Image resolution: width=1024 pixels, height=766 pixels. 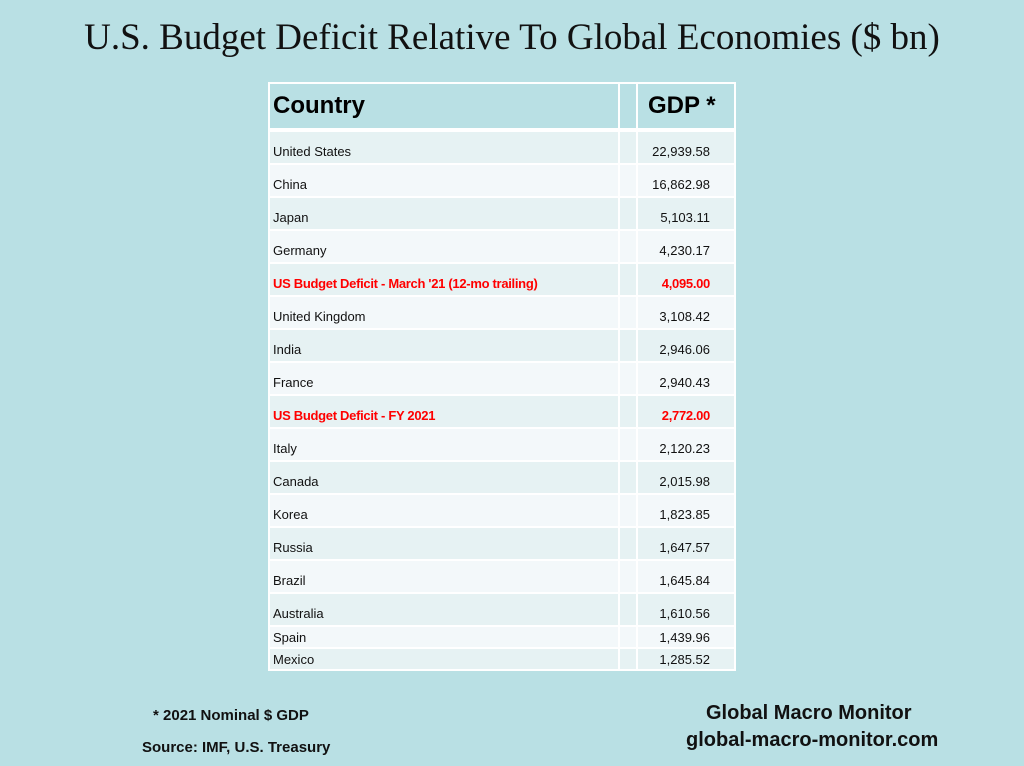 I want to click on table-row: Germany 4,230.17, so click(x=502, y=247).